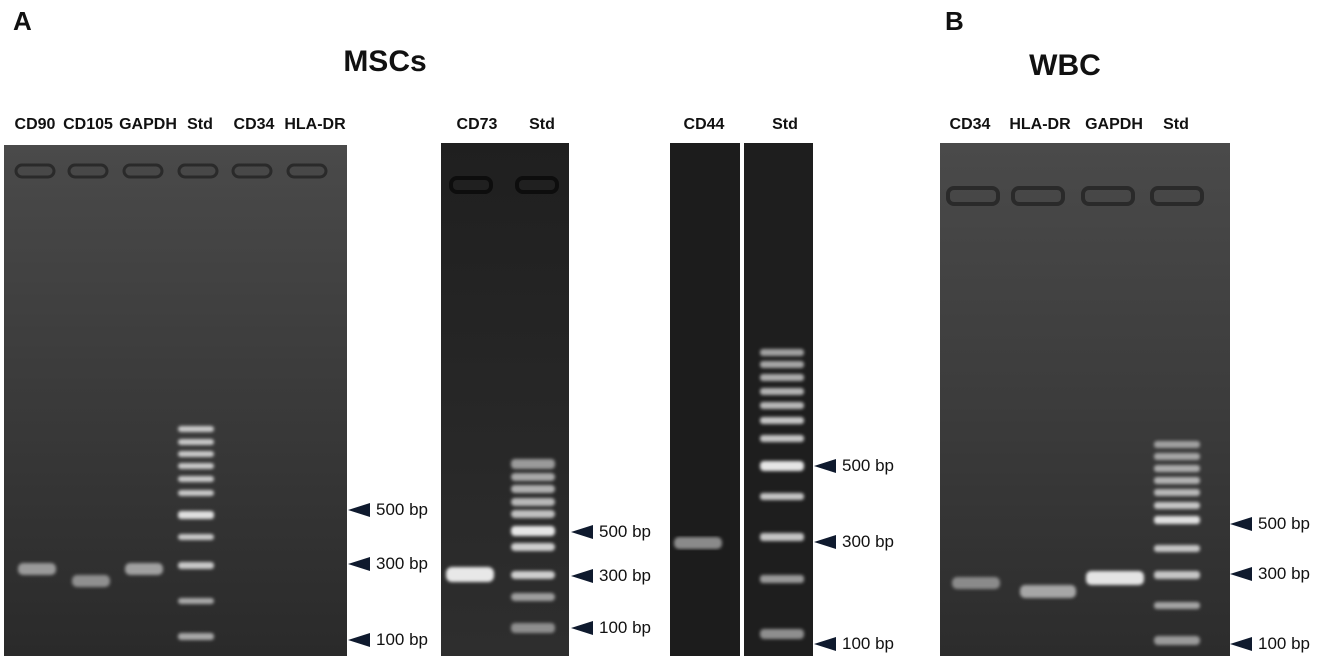 The height and width of the screenshot is (664, 1325). I want to click on panel-a-letter: A, so click(22, 21).